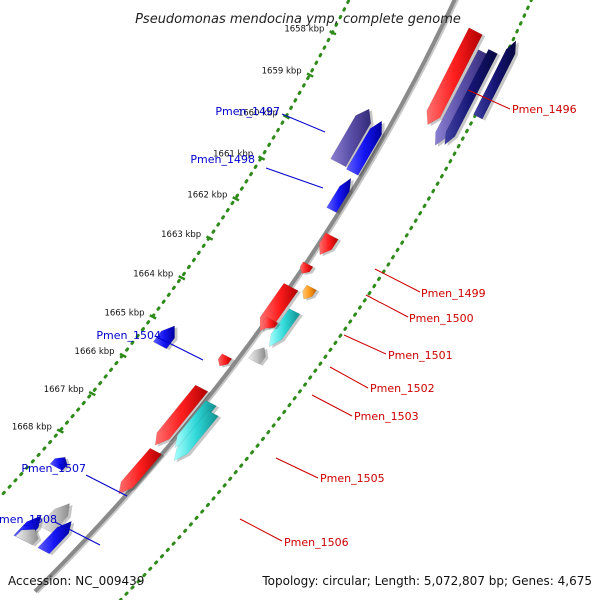  Describe the element at coordinates (402, 388) in the screenshot. I see `gene-label-pmen_1502: Pmen_1502` at that location.